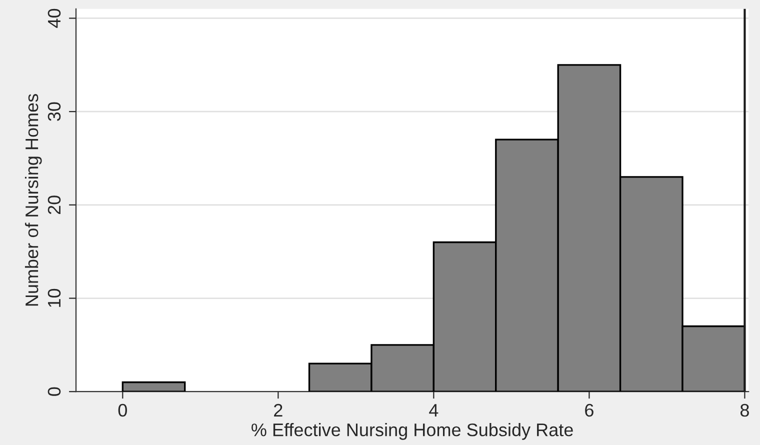 This screenshot has width=760, height=445. I want to click on y-tick-label: 20, so click(54, 205).